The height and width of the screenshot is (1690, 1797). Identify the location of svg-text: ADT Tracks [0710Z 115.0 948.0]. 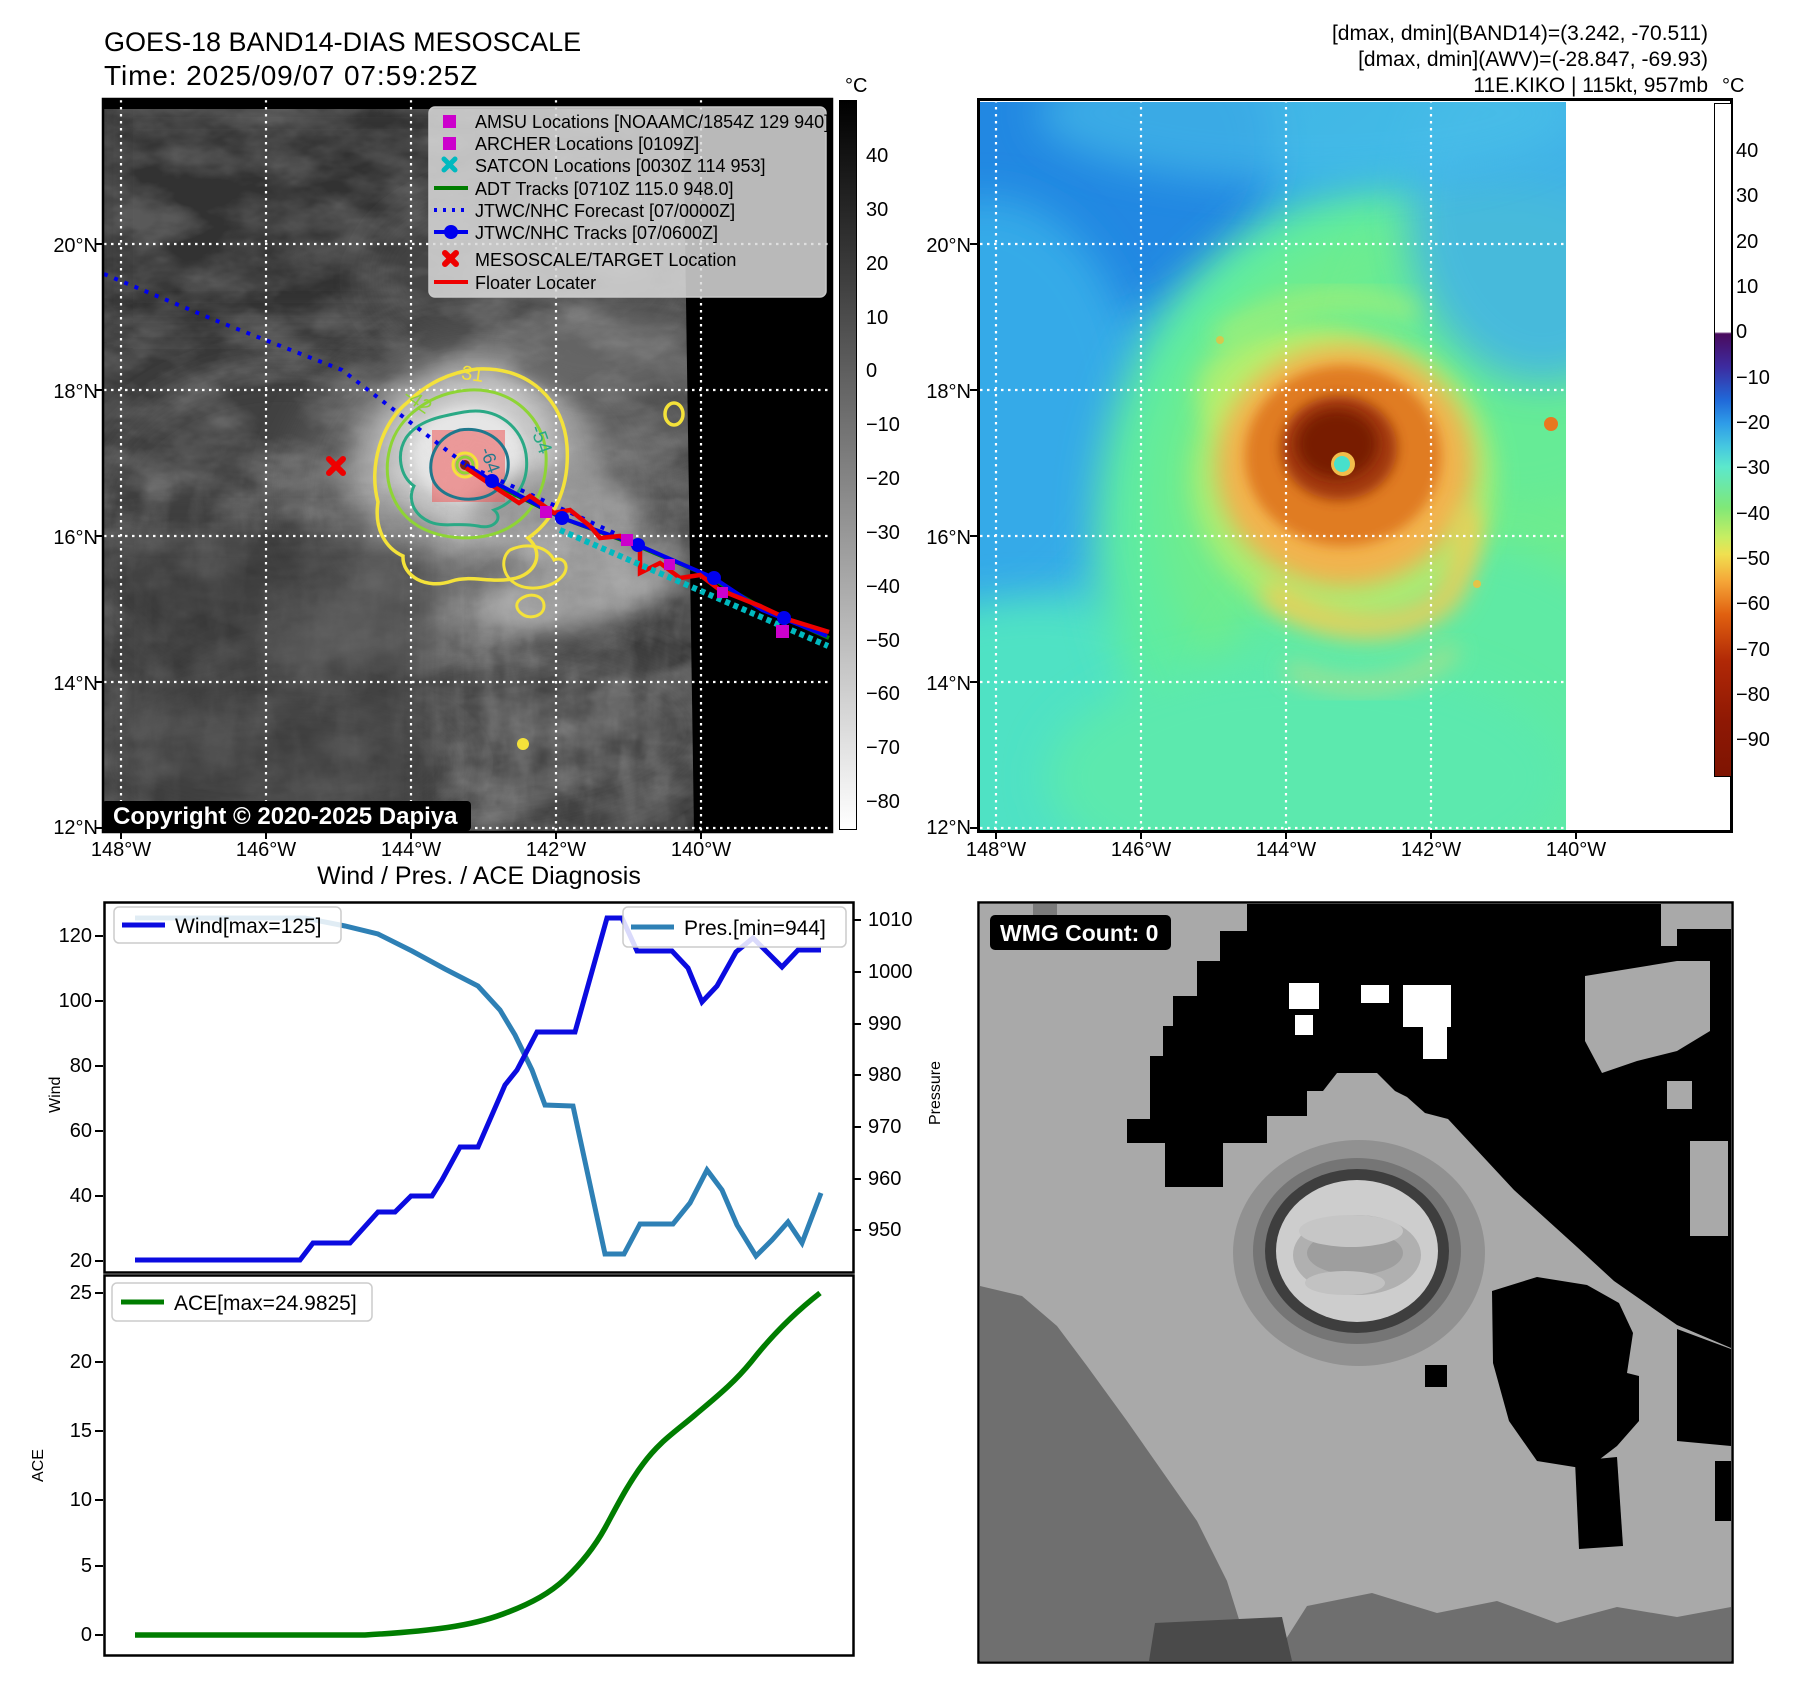
(604, 189).